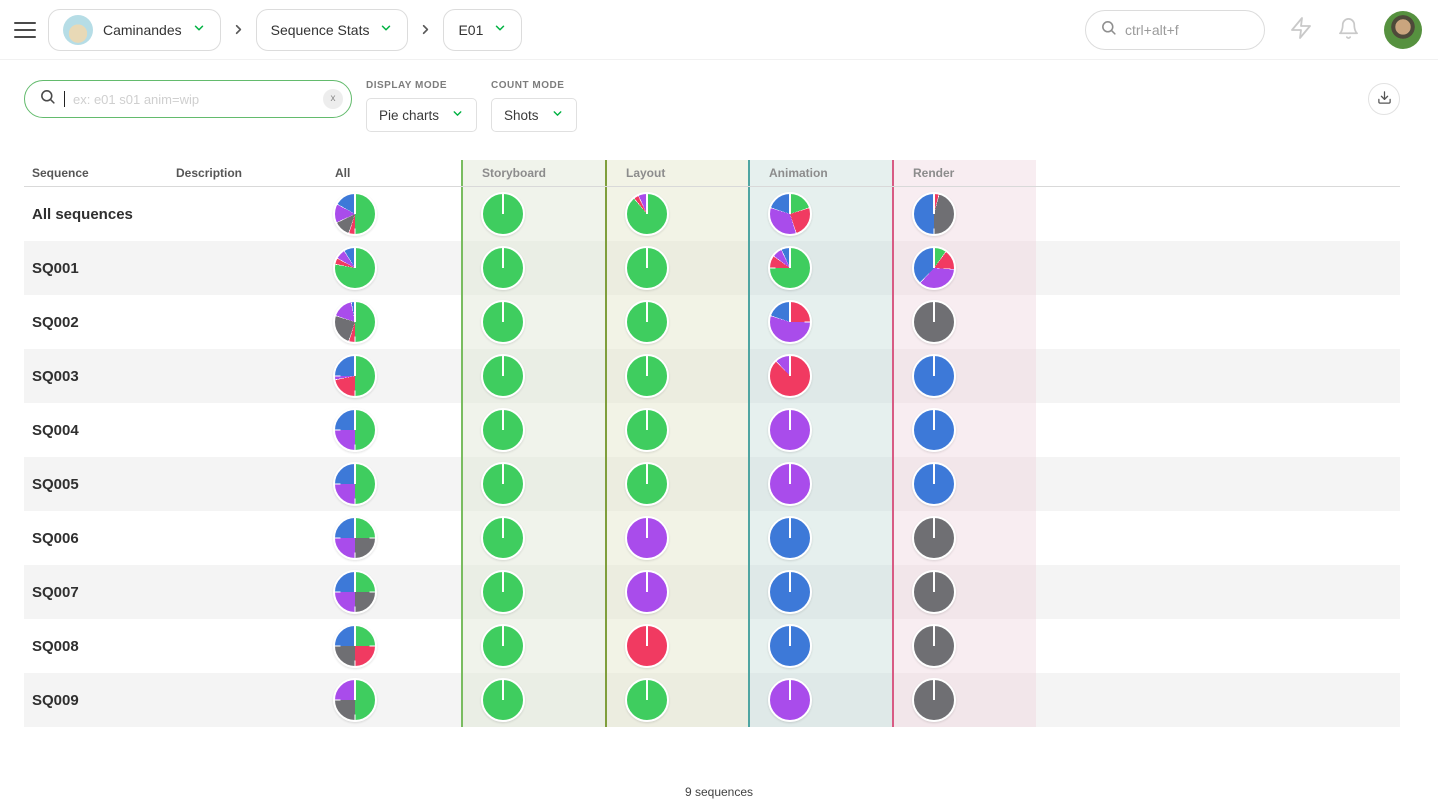 The image size is (1438, 809). I want to click on global-search-input, so click(1187, 29).